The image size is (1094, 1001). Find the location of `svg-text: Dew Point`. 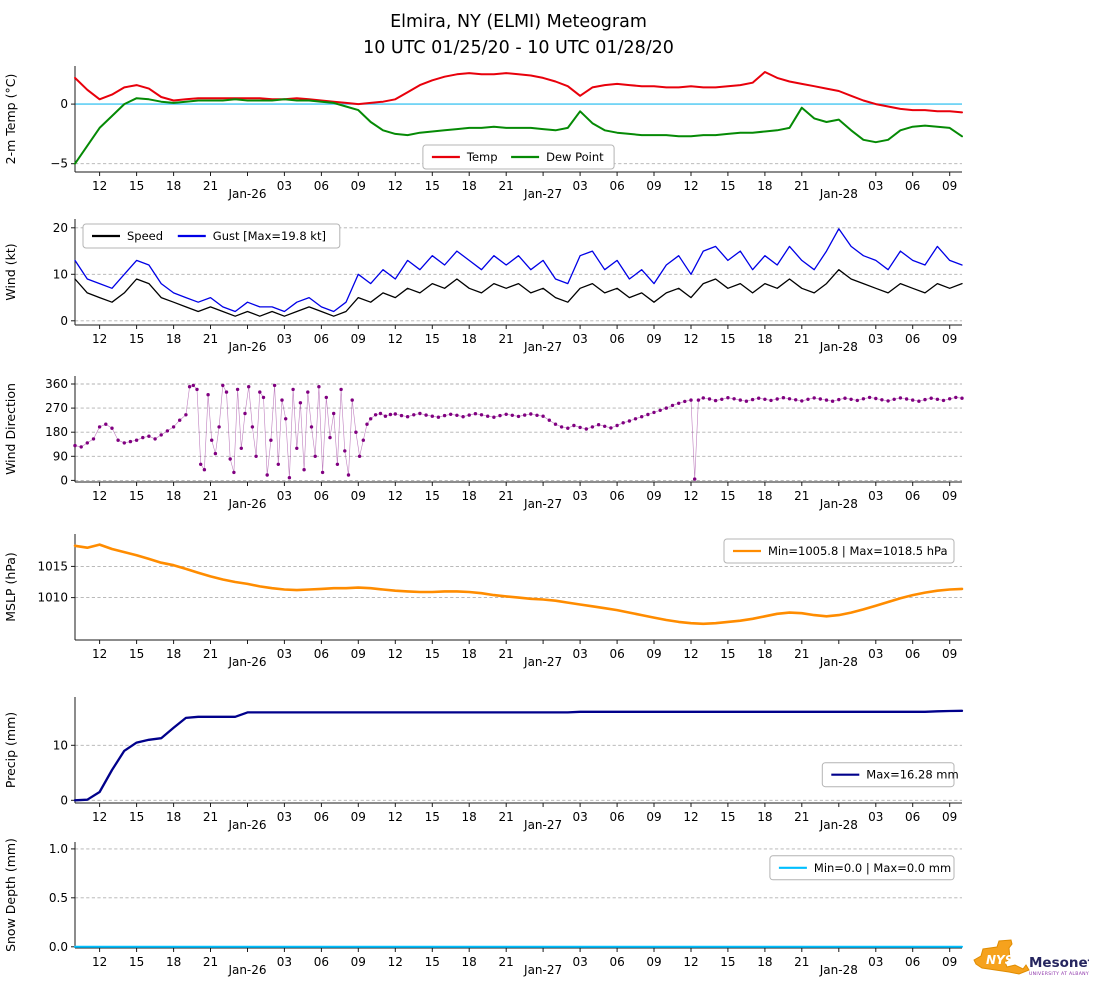

svg-text: Dew Point is located at coordinates (575, 157).